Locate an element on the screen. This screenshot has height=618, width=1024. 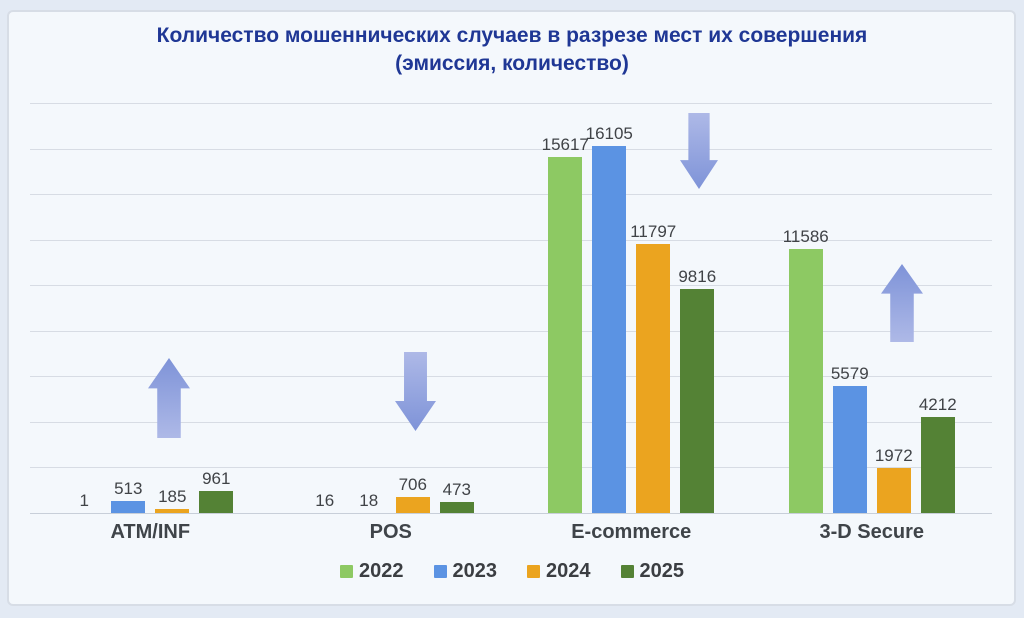
bar-value-2025-ATM/INF: 961 is located at coordinates (216, 479).